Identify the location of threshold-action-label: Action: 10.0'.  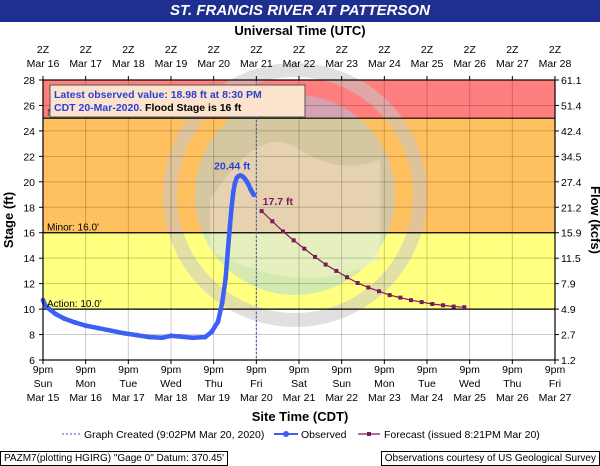
(74, 304).